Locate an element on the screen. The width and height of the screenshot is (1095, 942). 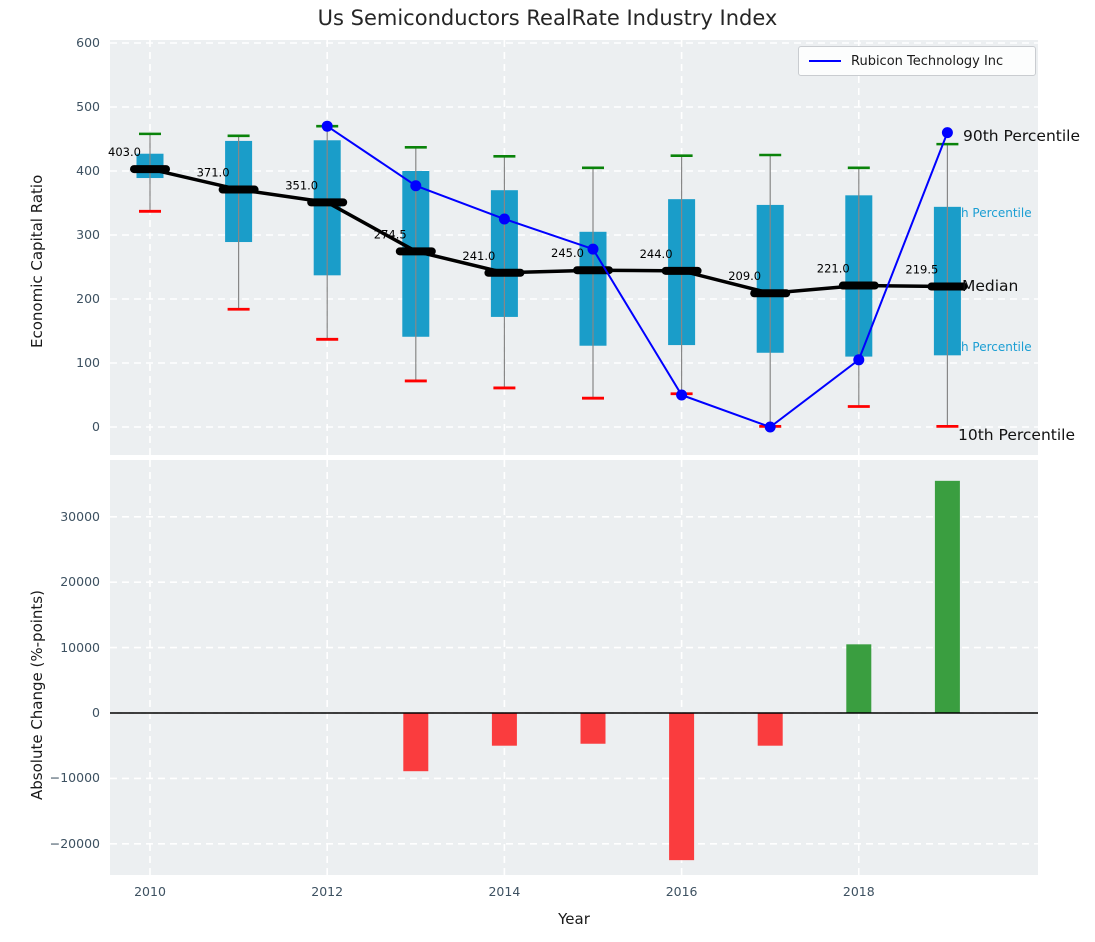
bottom-ytick-−10000: −10000 is located at coordinates (74, 778).